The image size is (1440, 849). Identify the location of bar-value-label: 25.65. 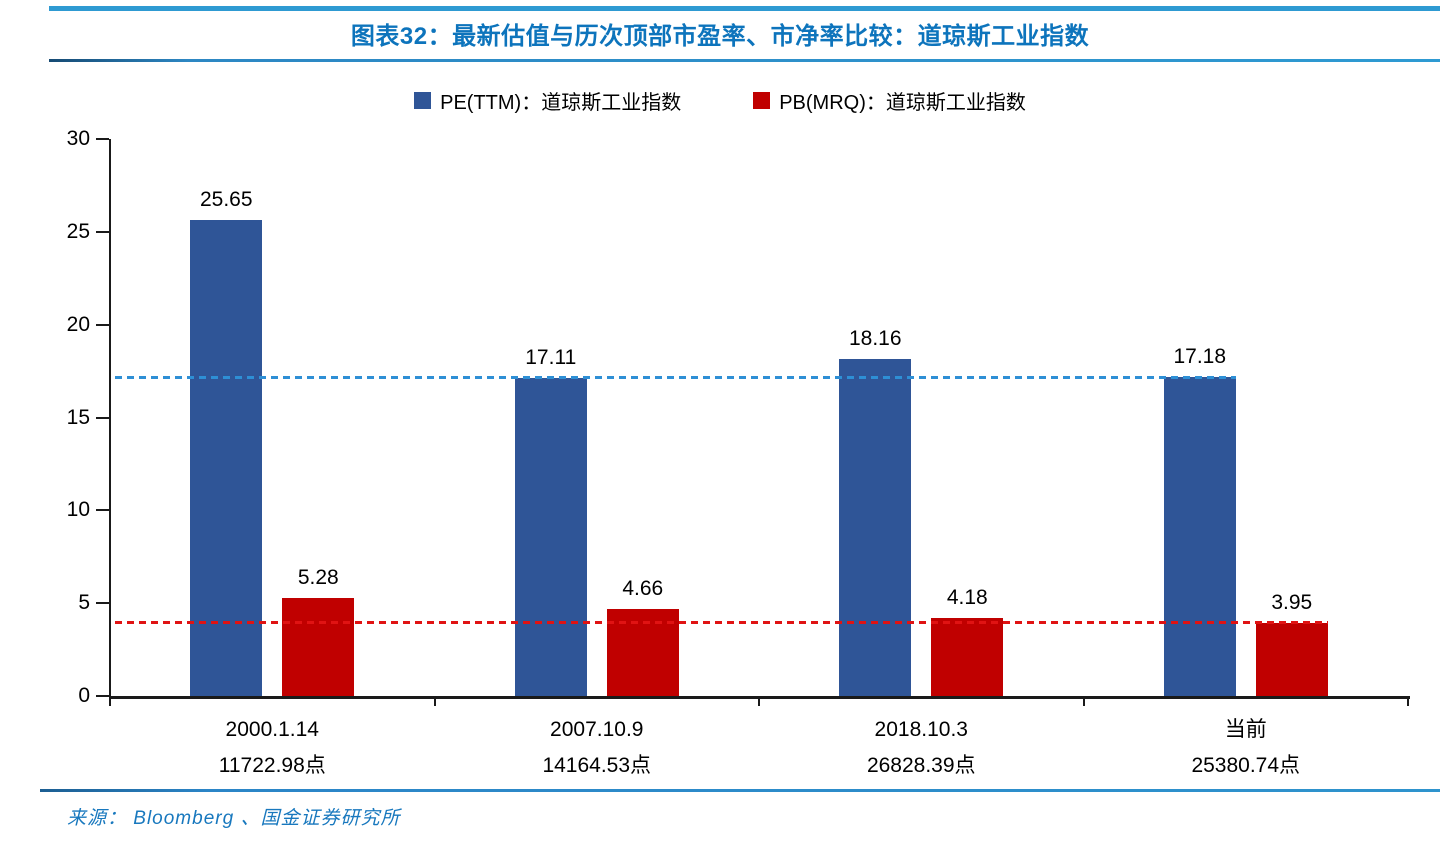
(226, 199).